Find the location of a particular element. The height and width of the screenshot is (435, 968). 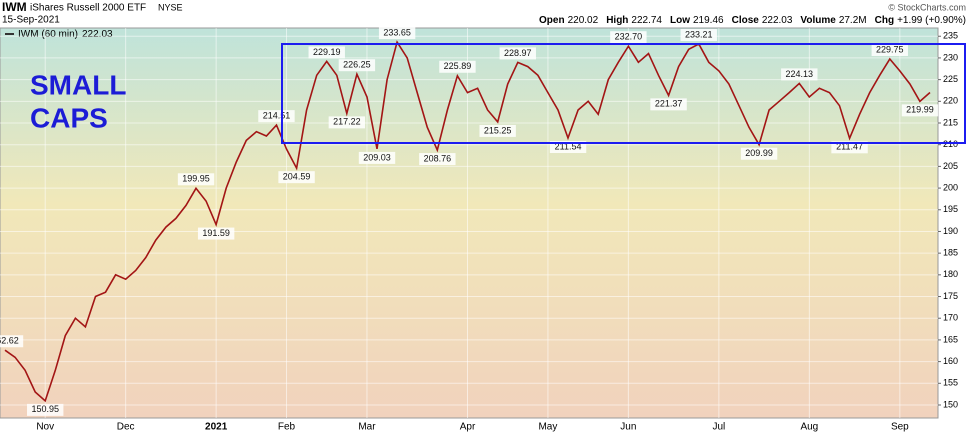

y-tick-label: 200 is located at coordinates (950, 187).